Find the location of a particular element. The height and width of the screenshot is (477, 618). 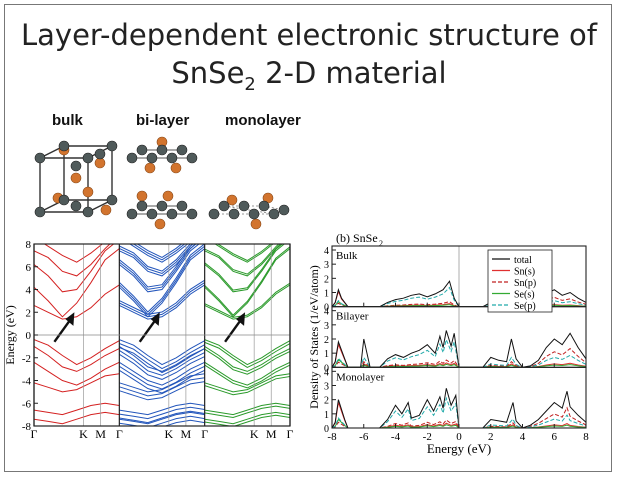

legend-label-Sn(p): Sn(p) is located at coordinates (525, 283).